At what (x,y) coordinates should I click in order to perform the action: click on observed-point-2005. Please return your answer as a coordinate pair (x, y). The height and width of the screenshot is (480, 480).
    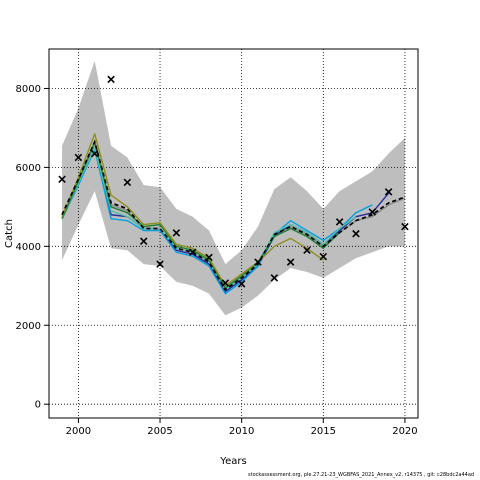
    Looking at the image, I should click on (160, 264).